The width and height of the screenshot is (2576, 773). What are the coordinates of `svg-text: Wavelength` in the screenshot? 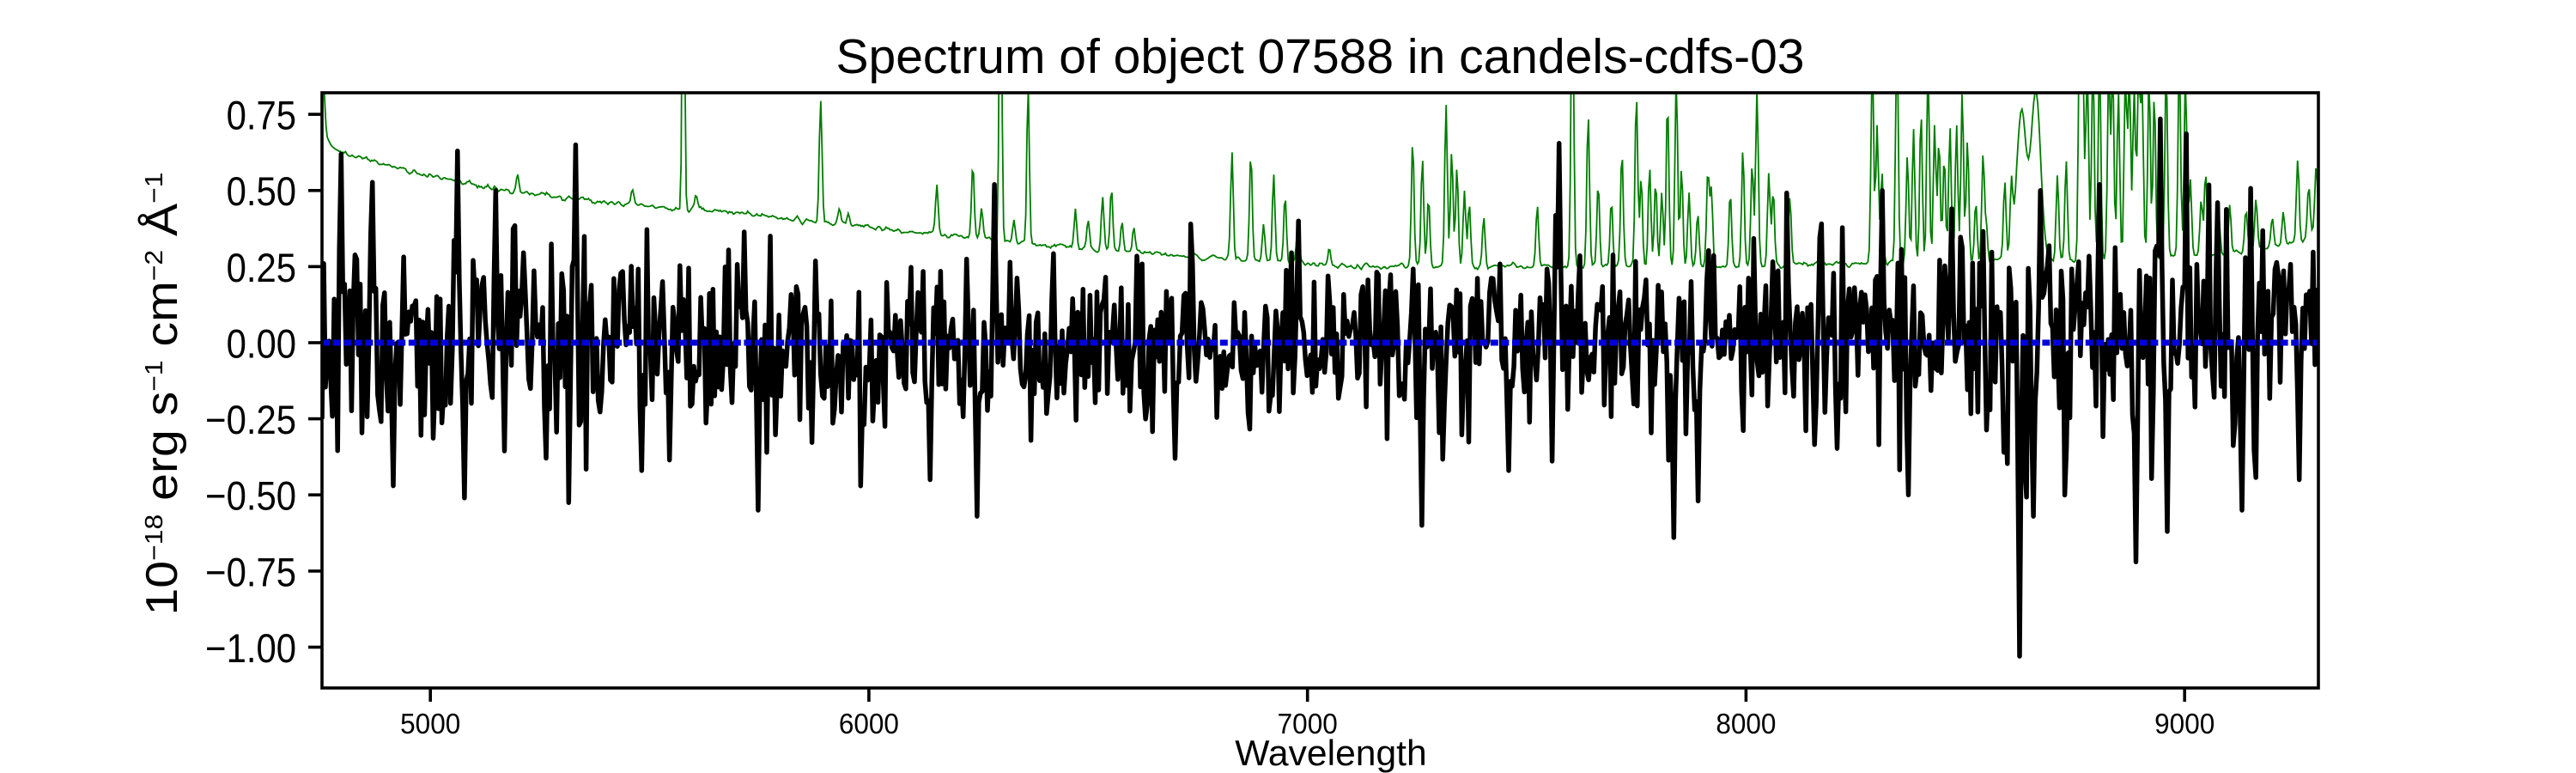 It's located at (1330, 753).